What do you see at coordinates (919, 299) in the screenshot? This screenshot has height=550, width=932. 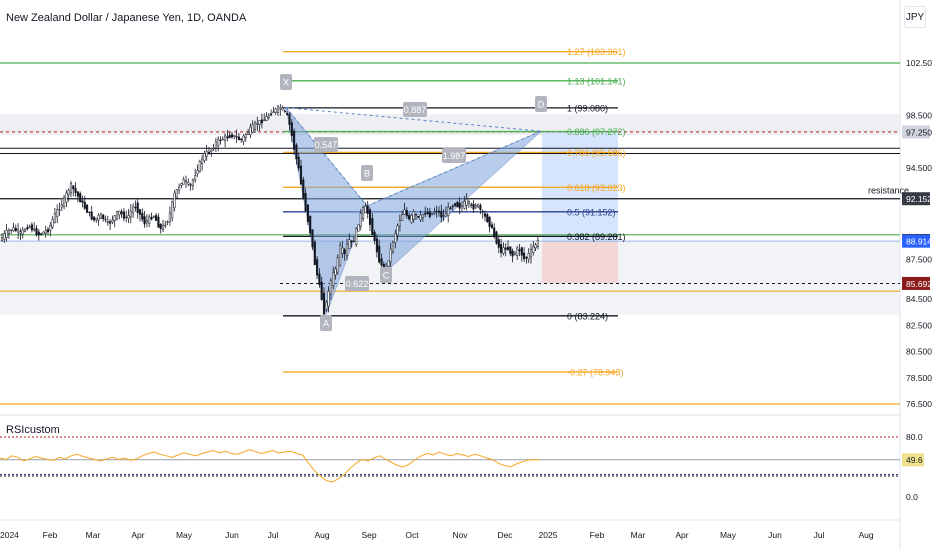 I see `price-tick-84.500: 84.500` at bounding box center [919, 299].